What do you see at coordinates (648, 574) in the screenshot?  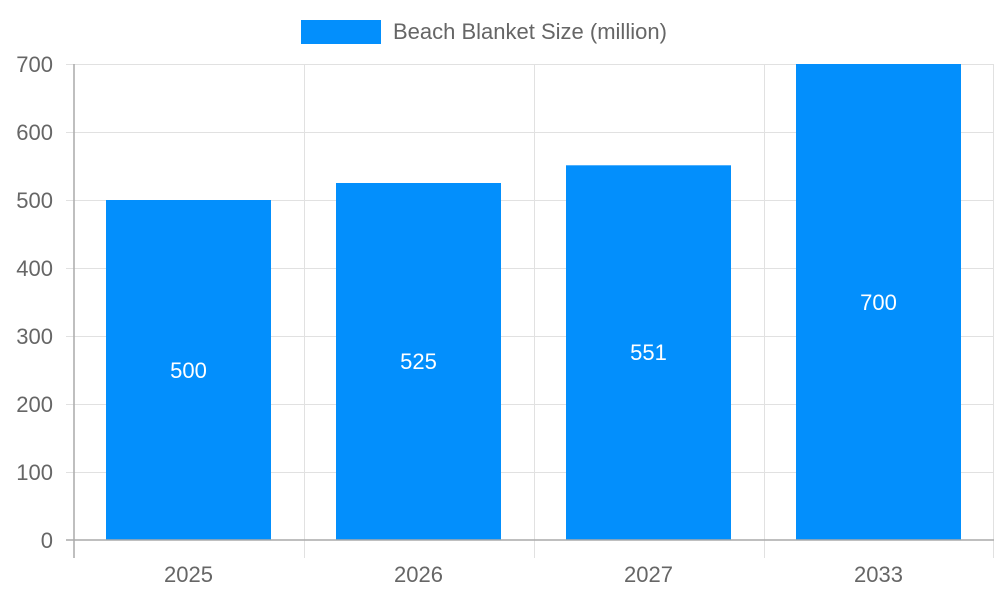 I see `x-tick: 2027` at bounding box center [648, 574].